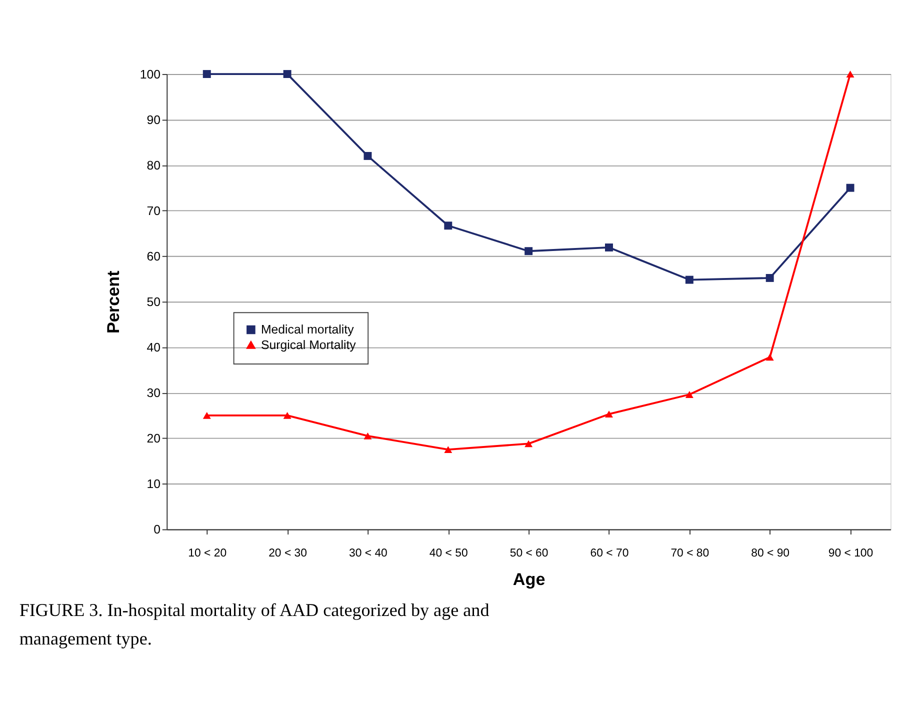  I want to click on legend-label: Medical mortality, so click(307, 329).